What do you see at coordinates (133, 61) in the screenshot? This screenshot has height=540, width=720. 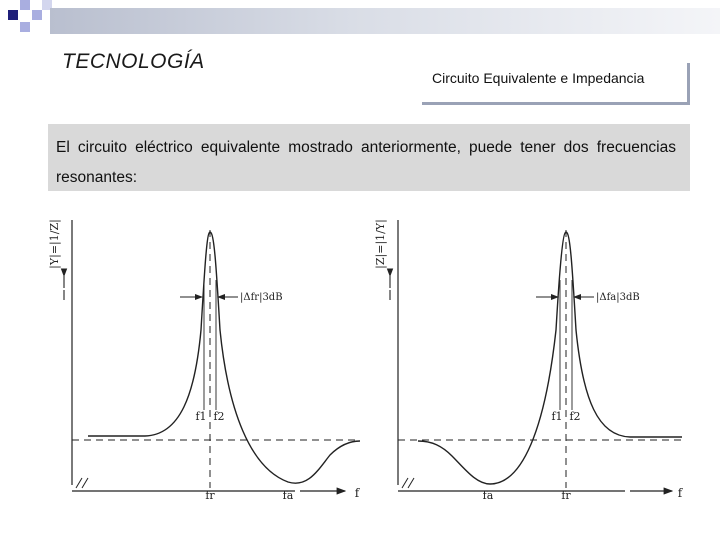 I see `page-title: TECNOLOGÍA` at bounding box center [133, 61].